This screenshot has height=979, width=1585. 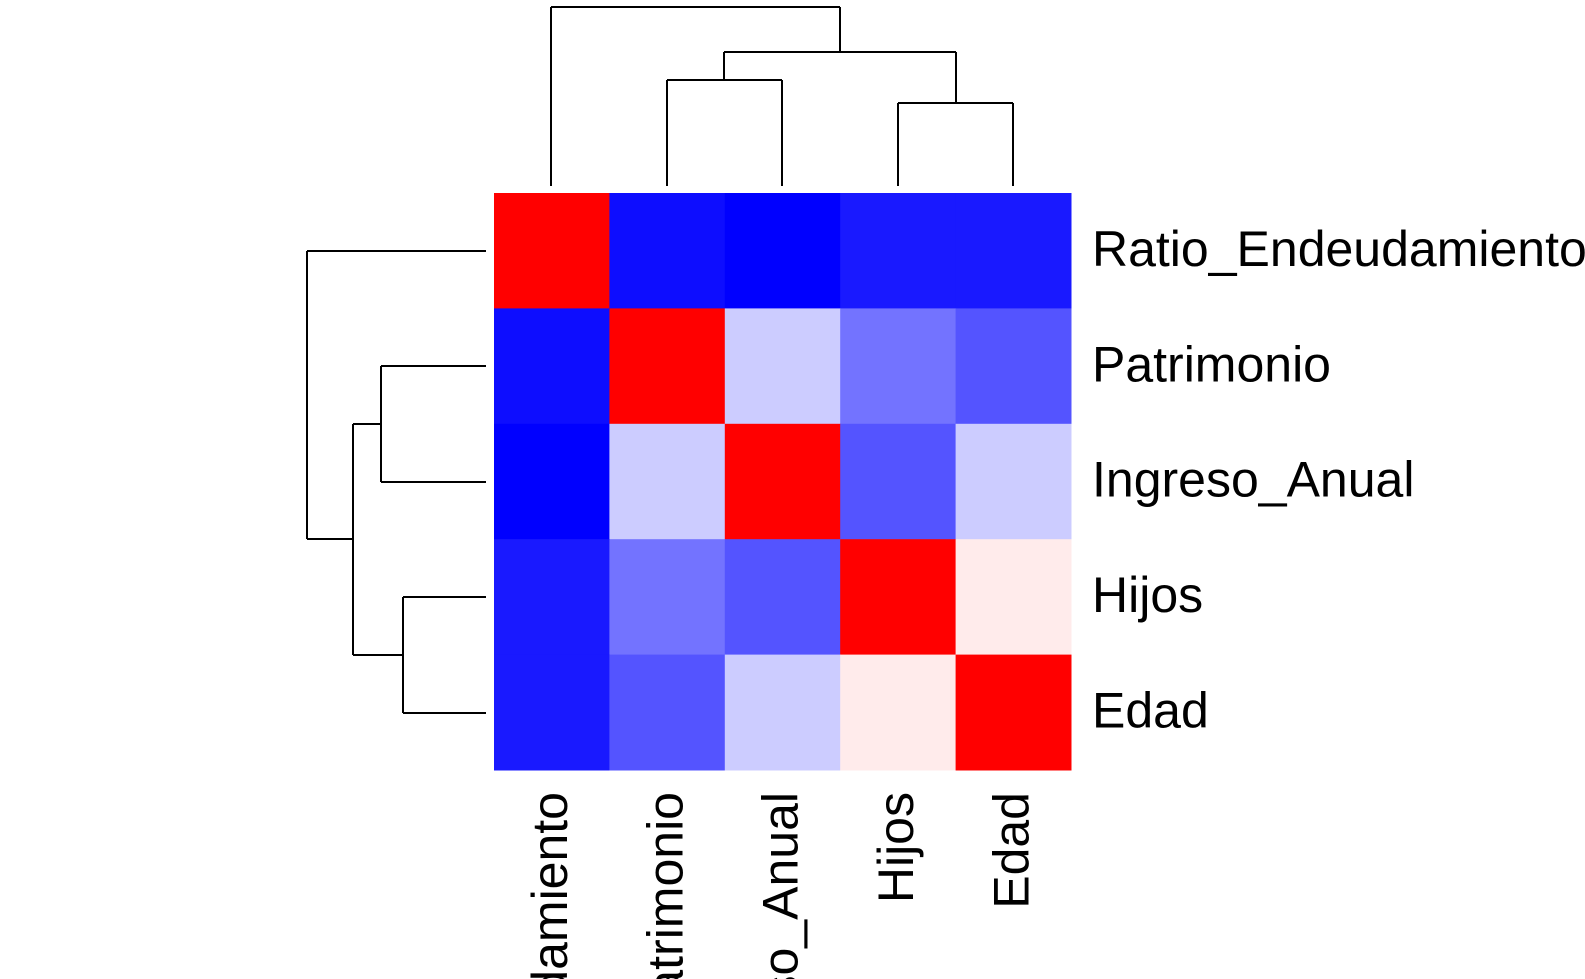 I want to click on row-label: Patrimonio, so click(x=1211, y=364).